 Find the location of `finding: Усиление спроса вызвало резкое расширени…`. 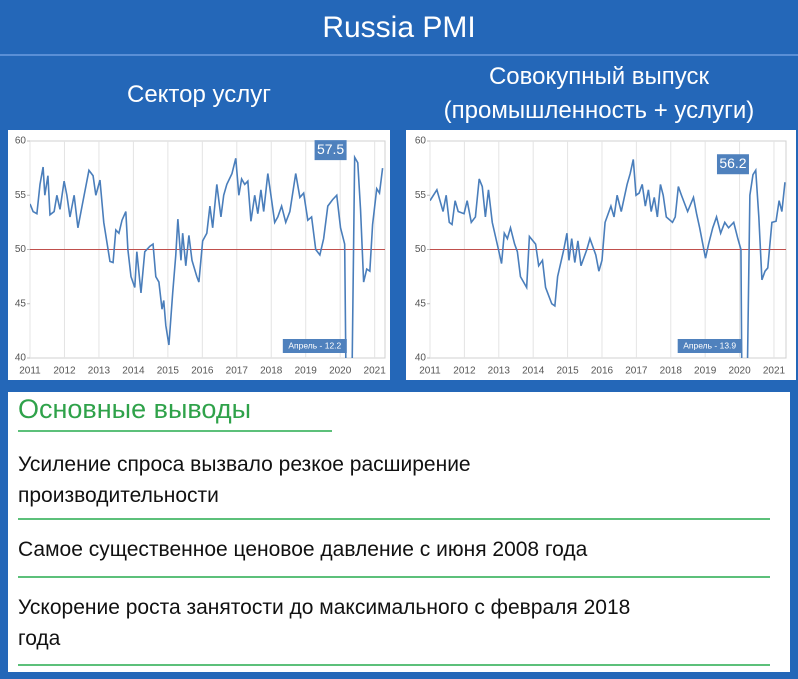

finding: Усиление спроса вызвало резкое расширени… is located at coordinates (244, 480).